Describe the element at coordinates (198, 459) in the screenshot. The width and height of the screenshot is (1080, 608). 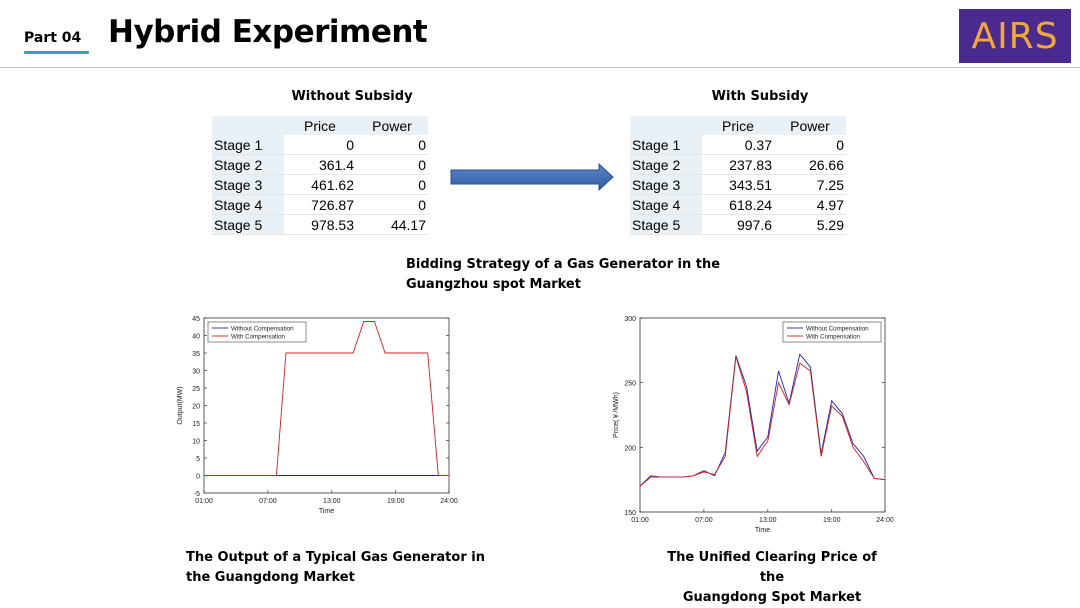
I see `y-tick-label: 5` at that location.